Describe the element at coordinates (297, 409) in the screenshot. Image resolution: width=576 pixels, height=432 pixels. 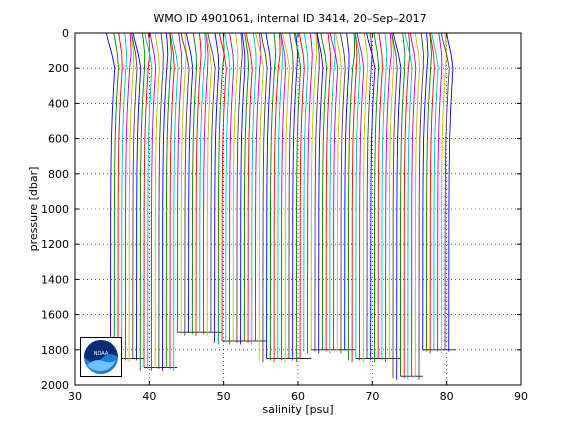
I see `x-axis-title: salinity [psu]` at that location.